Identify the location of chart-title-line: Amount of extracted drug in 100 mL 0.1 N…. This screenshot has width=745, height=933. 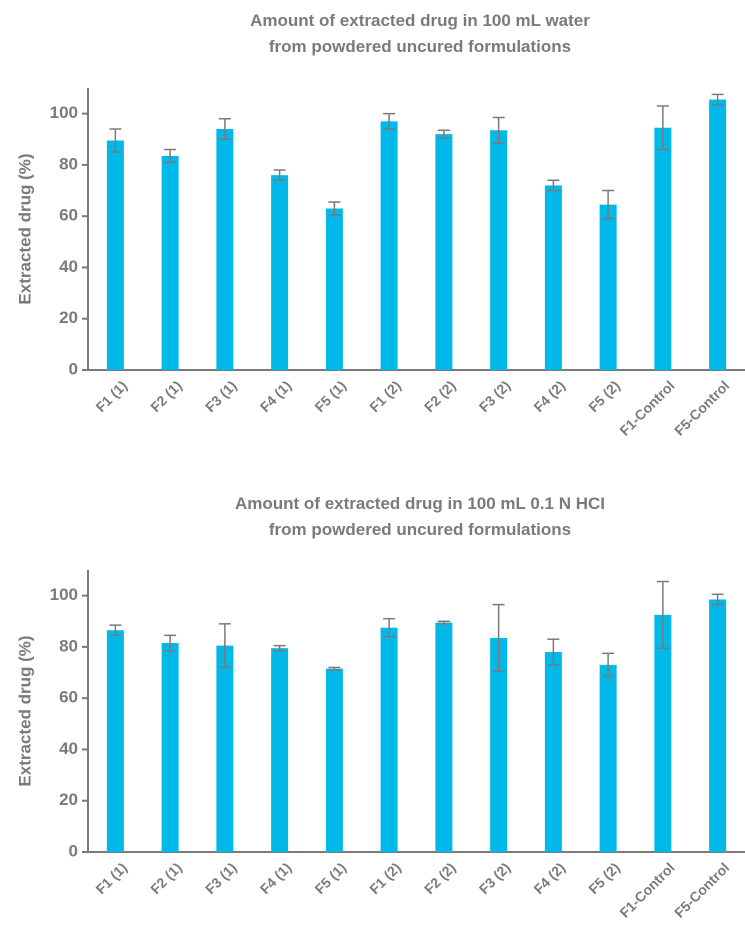
(420, 503).